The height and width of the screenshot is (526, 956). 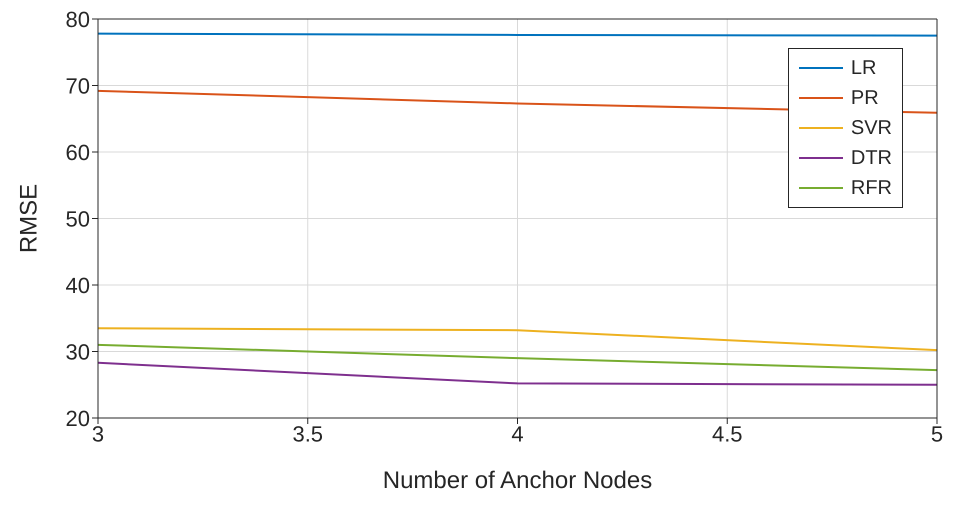 What do you see at coordinates (78, 19) in the screenshot?
I see `y-tick-label: 80` at bounding box center [78, 19].